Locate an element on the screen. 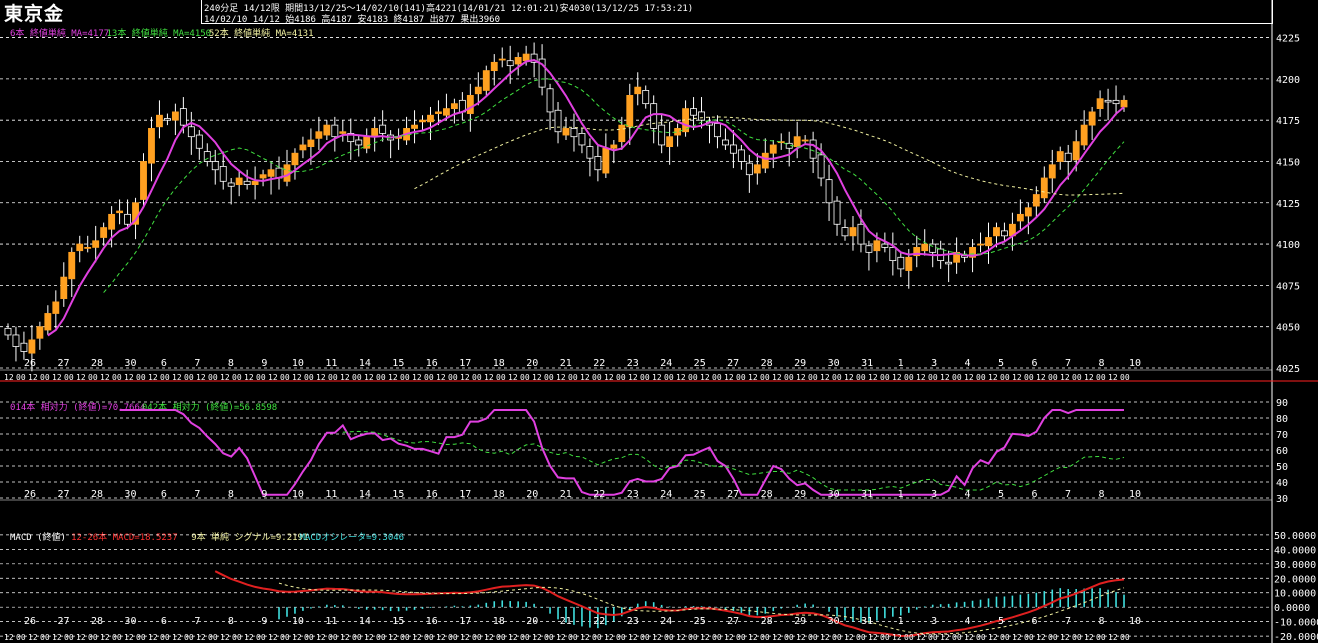 This screenshot has height=643, width=1318. price-tick-label: 4075 is located at coordinates (1288, 286).